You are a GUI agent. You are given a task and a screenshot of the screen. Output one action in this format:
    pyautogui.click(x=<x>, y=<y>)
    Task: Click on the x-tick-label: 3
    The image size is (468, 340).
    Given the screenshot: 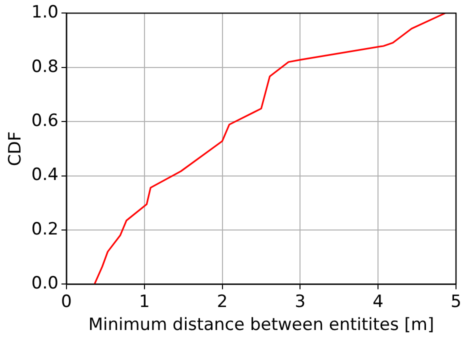 What is the action you would take?
    pyautogui.click(x=300, y=302)
    